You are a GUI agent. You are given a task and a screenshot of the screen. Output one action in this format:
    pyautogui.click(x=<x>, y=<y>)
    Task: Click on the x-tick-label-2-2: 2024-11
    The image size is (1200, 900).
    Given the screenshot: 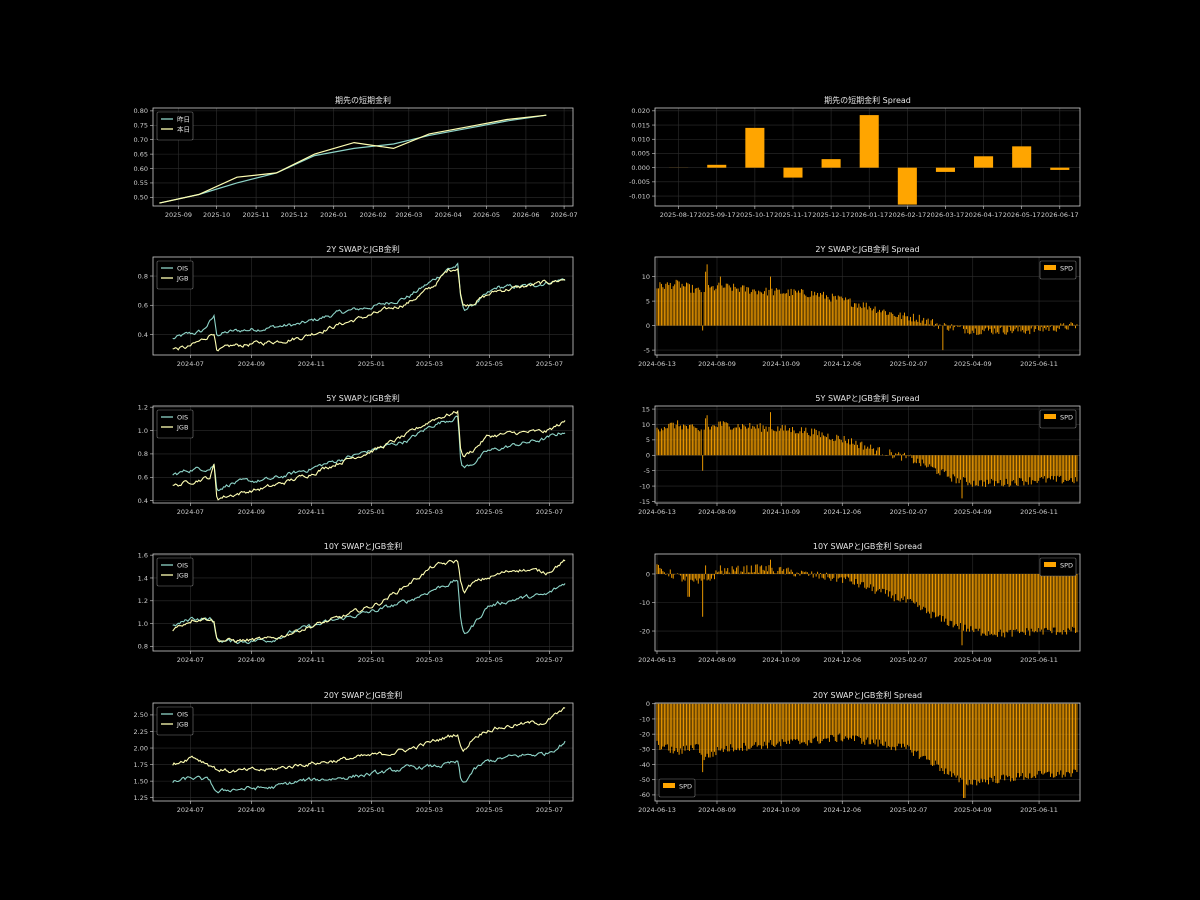 What is the action you would take?
    pyautogui.click(x=311, y=364)
    